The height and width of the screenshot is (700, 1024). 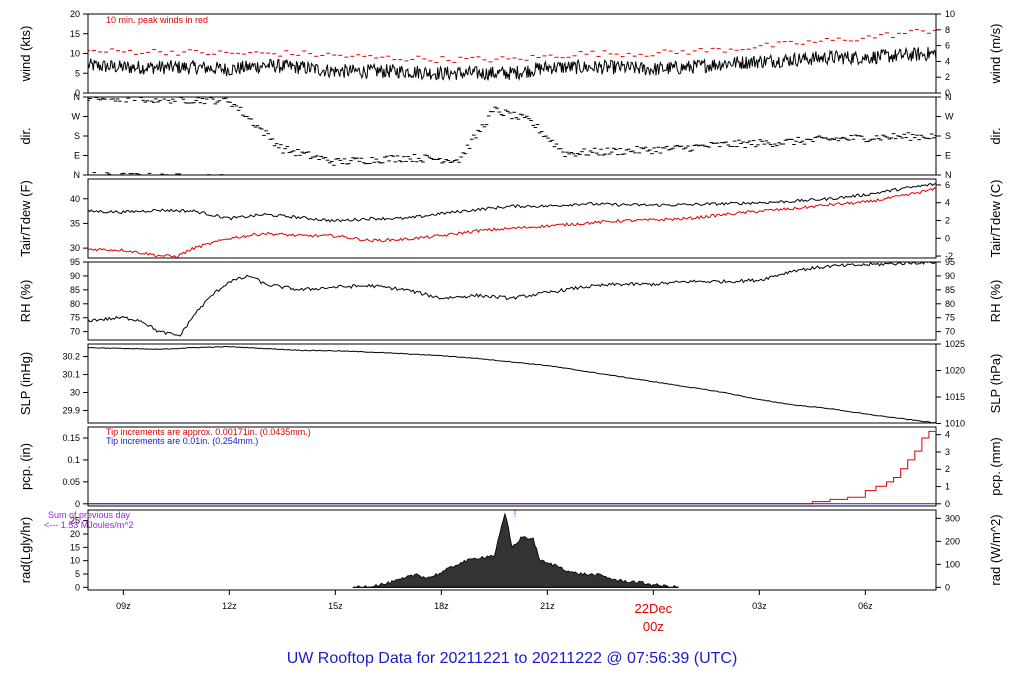 I want to click on right-ytick-label: 3, so click(x=947, y=452).